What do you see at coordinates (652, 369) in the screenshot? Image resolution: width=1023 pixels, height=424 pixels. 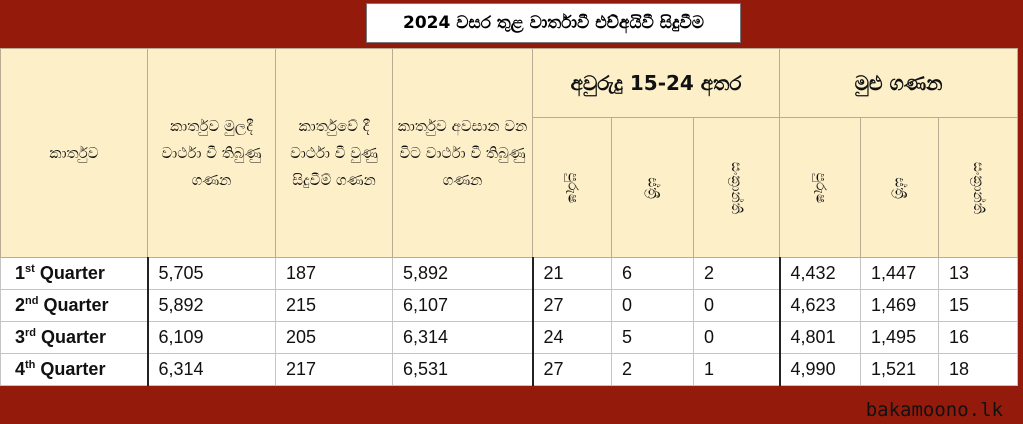 I see `cell-age-female: 2` at bounding box center [652, 369].